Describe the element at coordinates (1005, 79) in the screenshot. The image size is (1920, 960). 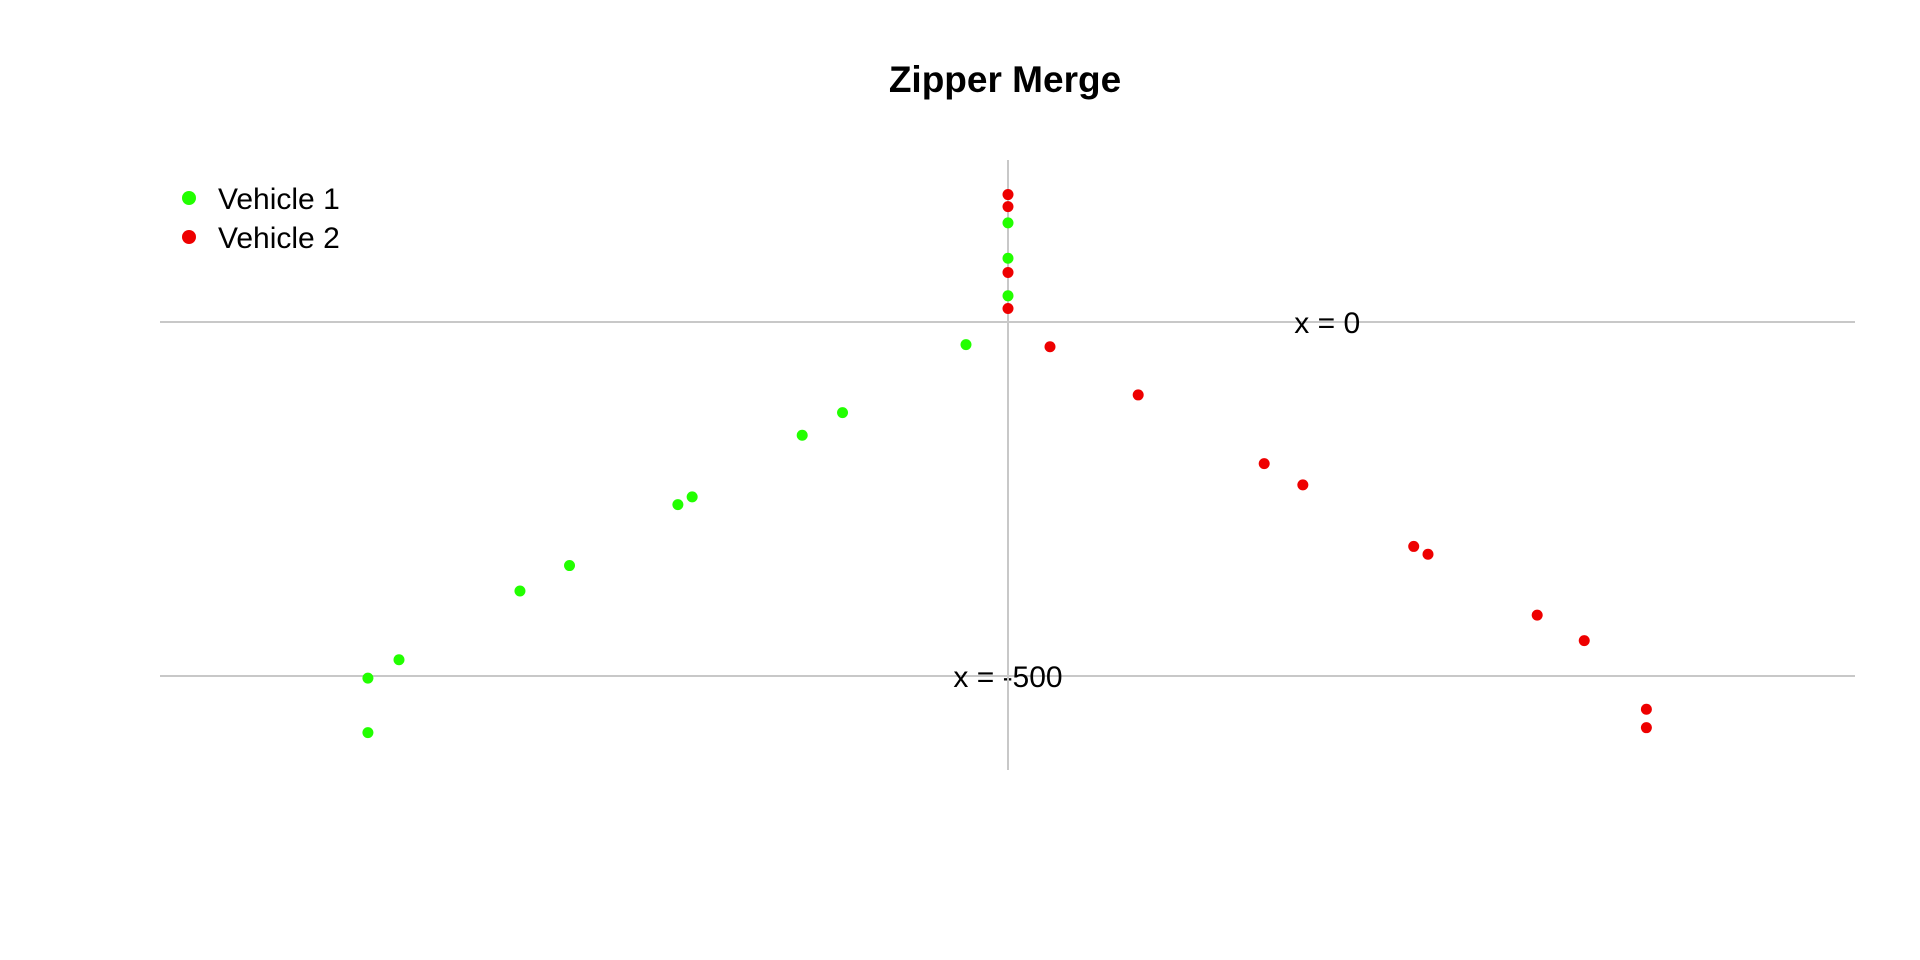
I see `chart-title: Zipper Merge` at that location.